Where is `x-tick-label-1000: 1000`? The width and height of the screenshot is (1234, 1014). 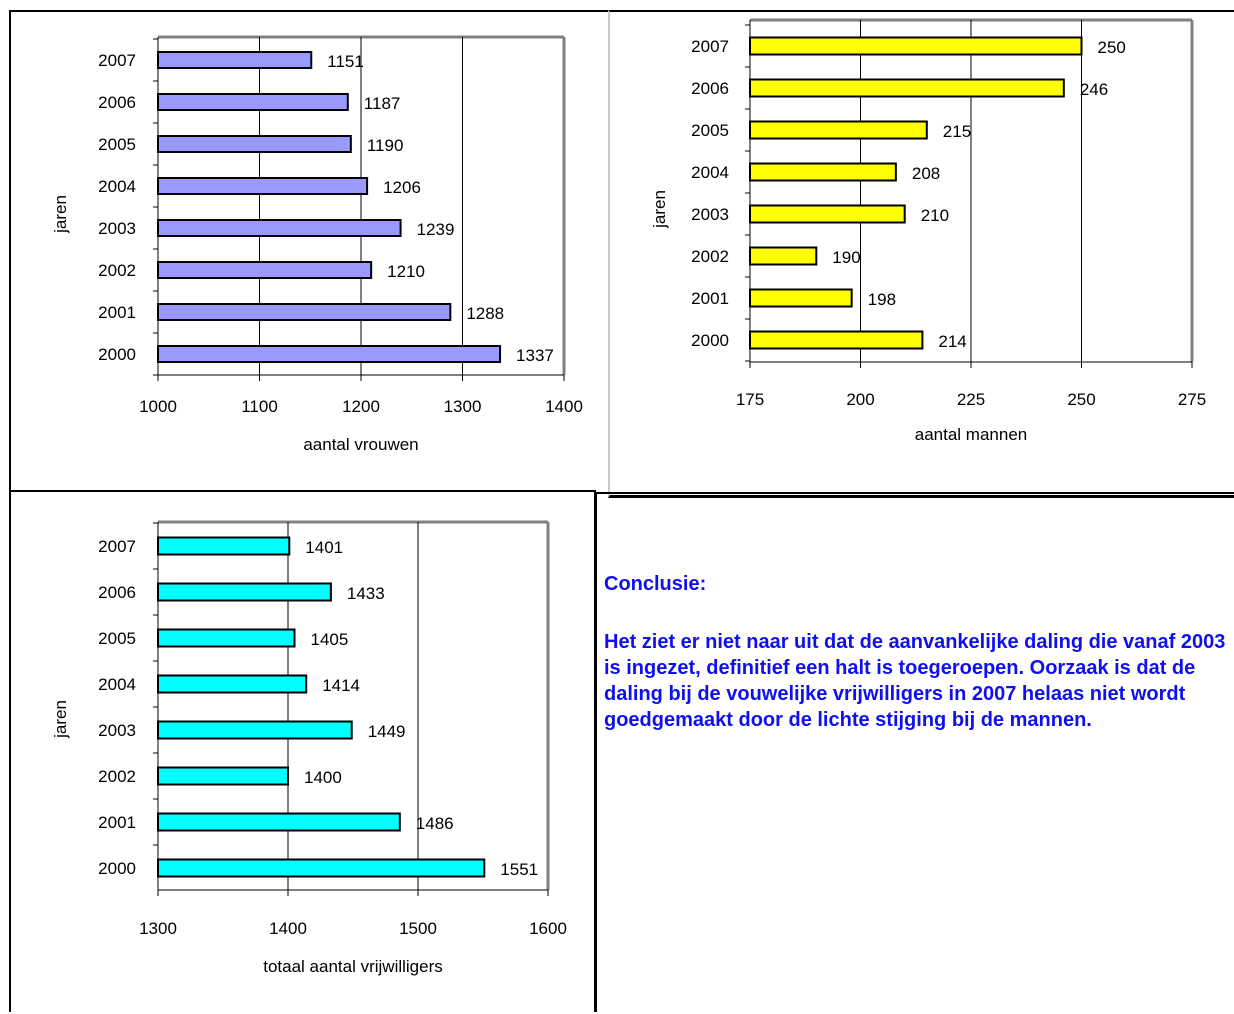
x-tick-label-1000: 1000 is located at coordinates (158, 406).